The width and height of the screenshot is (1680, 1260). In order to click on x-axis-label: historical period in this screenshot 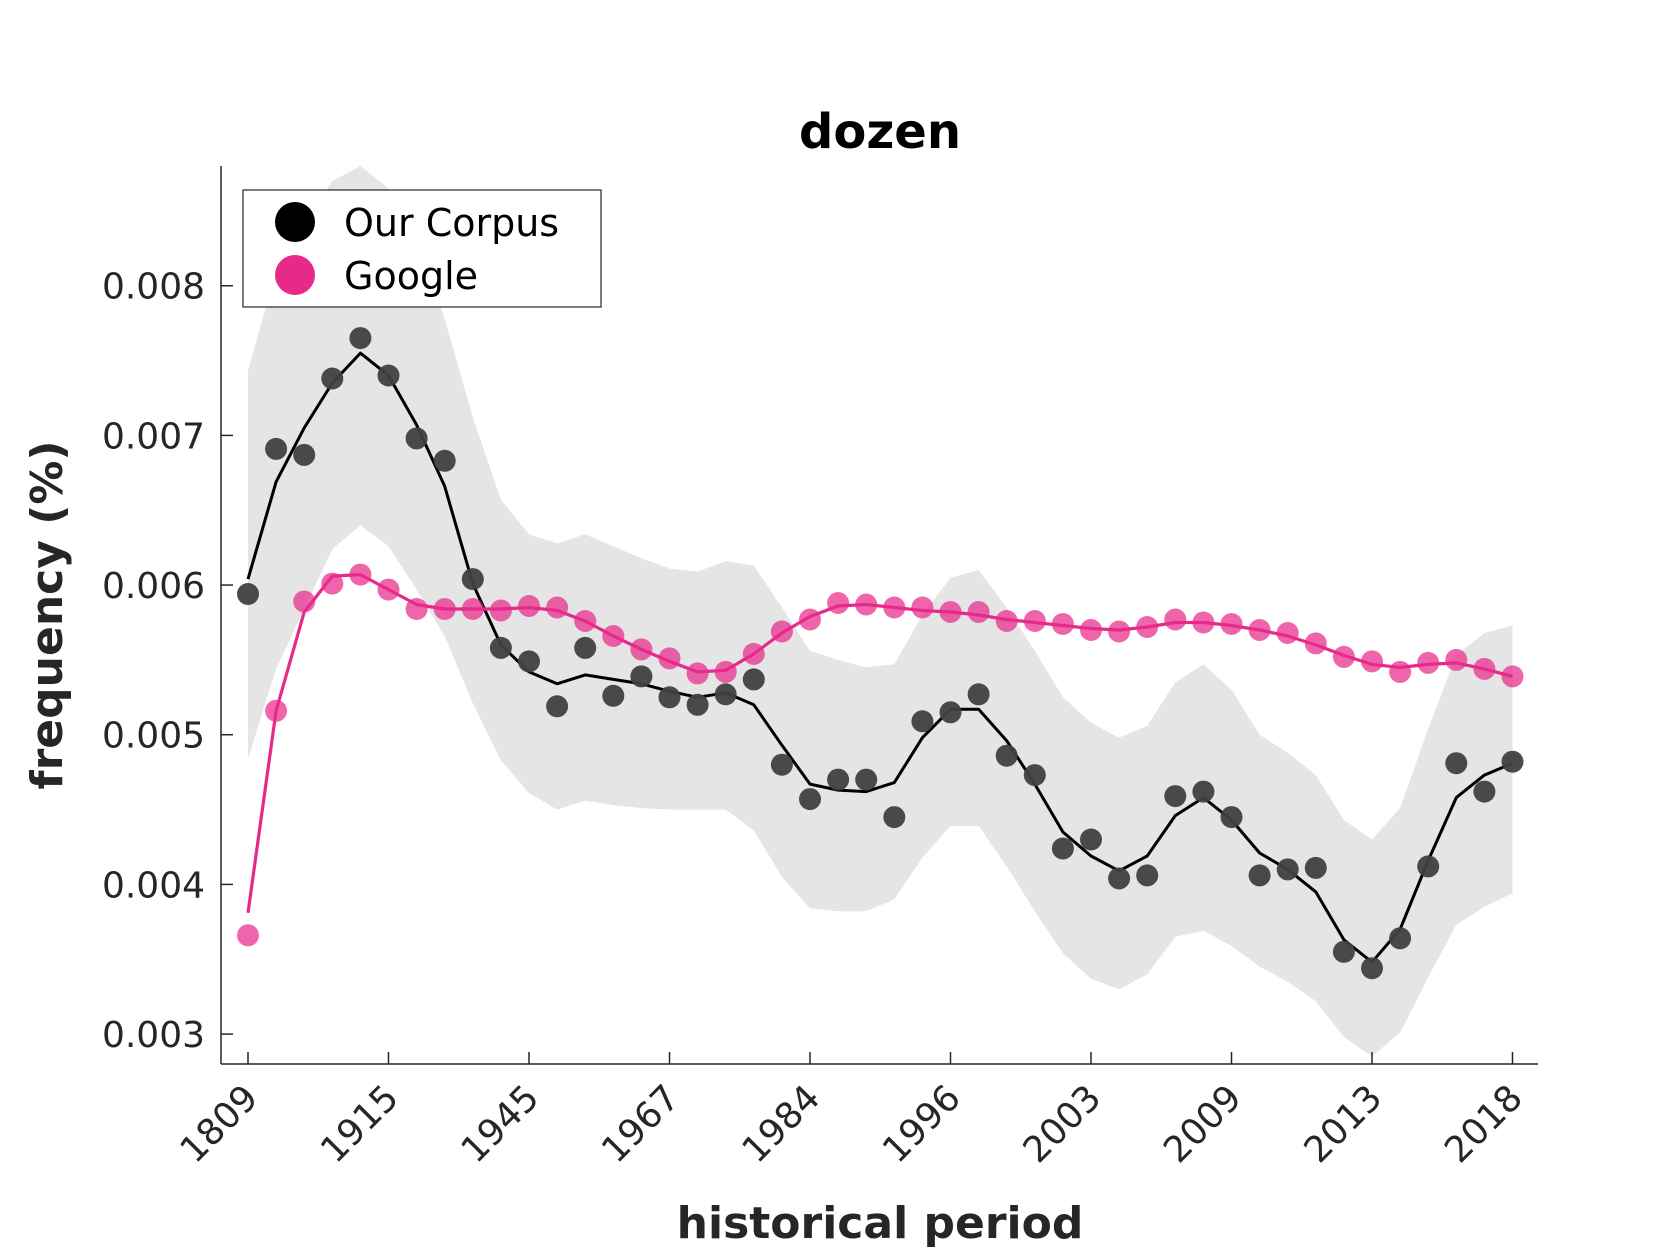, I will do `click(880, 1223)`.